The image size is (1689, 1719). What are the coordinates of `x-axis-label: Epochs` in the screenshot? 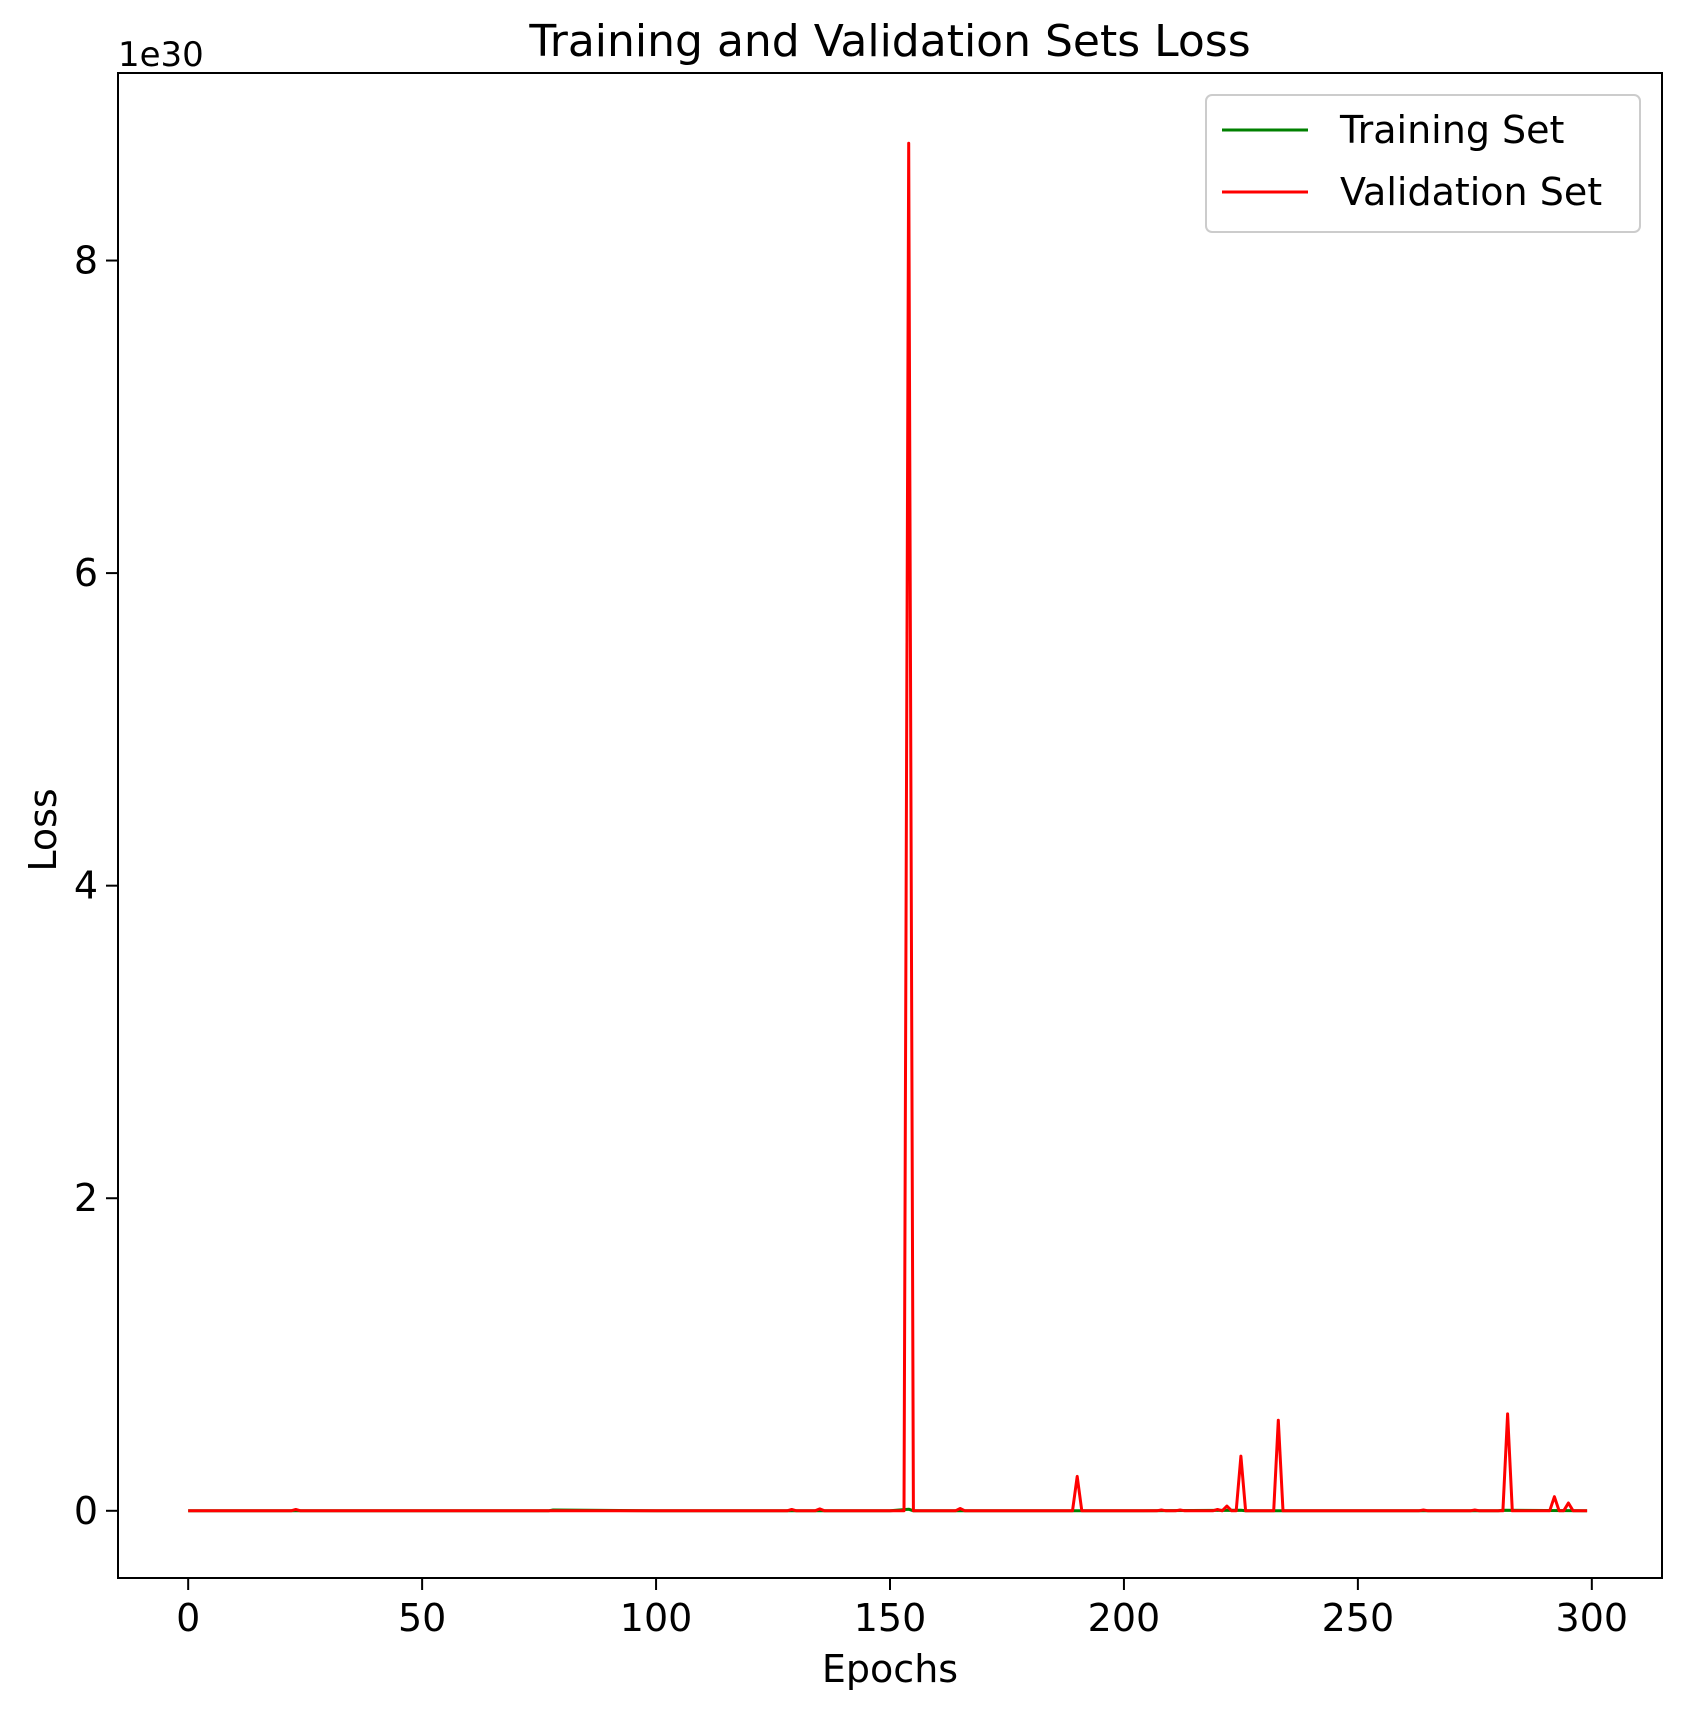 It's located at (890, 1669).